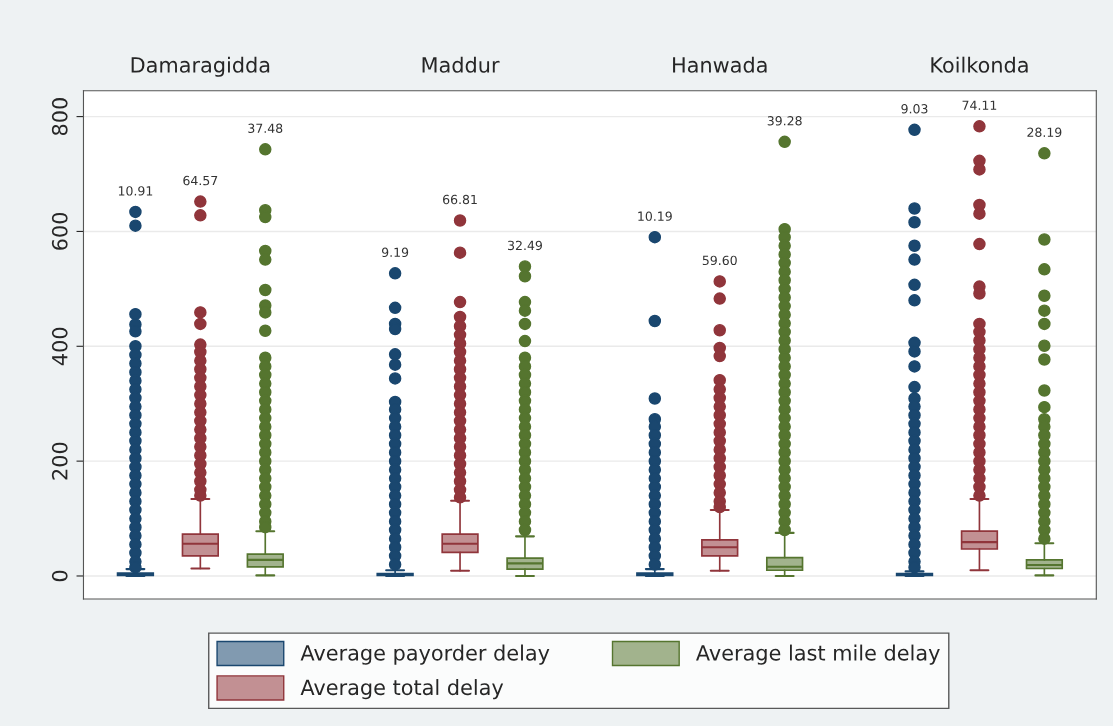  I want to click on y-tick-label: 600, so click(59, 231).